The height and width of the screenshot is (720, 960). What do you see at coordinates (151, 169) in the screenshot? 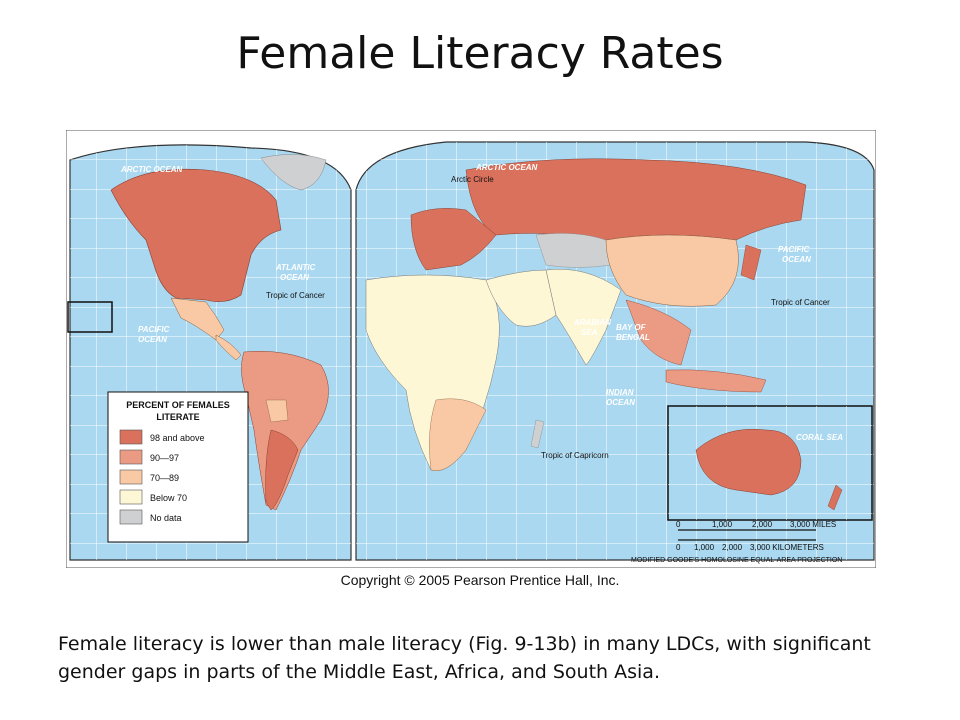
I see `label-arctic-ocean-west: ARCTIC OCEAN` at bounding box center [151, 169].